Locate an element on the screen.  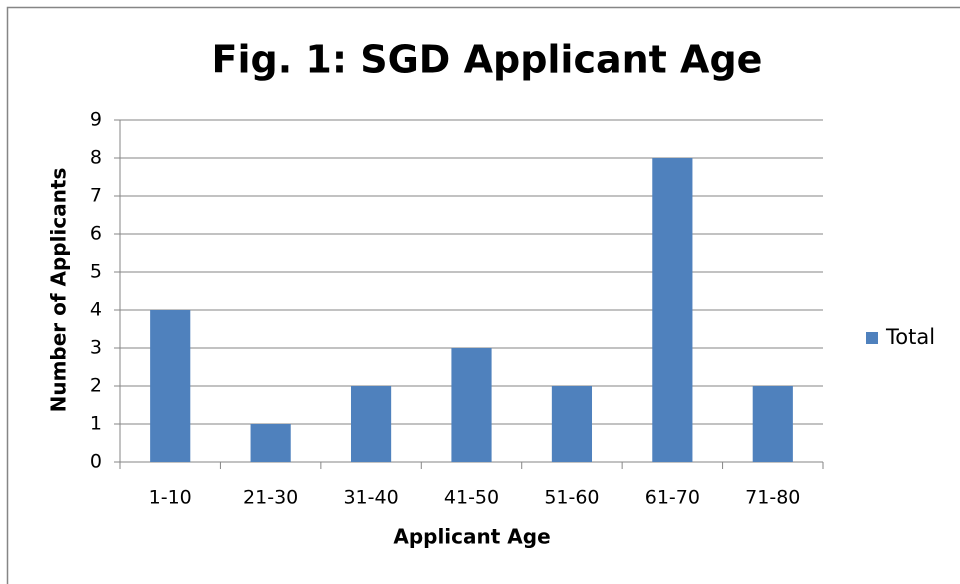
y-tick-label: 9 is located at coordinates (96, 120).